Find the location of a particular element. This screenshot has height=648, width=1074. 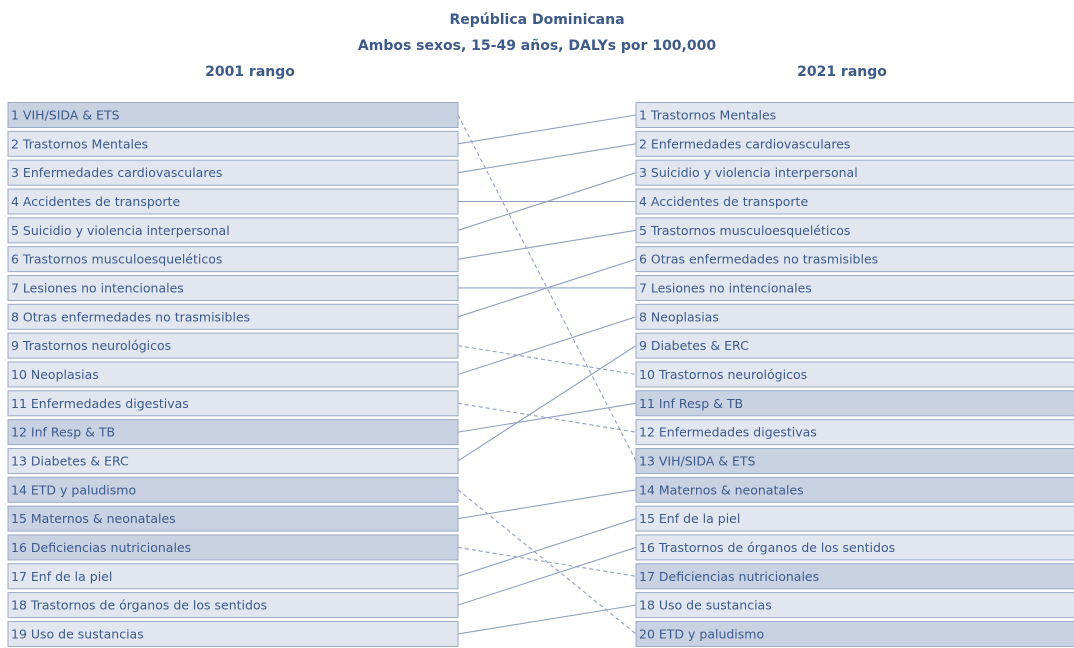

rank-label: 20 ETD y paludismo is located at coordinates (701, 633).